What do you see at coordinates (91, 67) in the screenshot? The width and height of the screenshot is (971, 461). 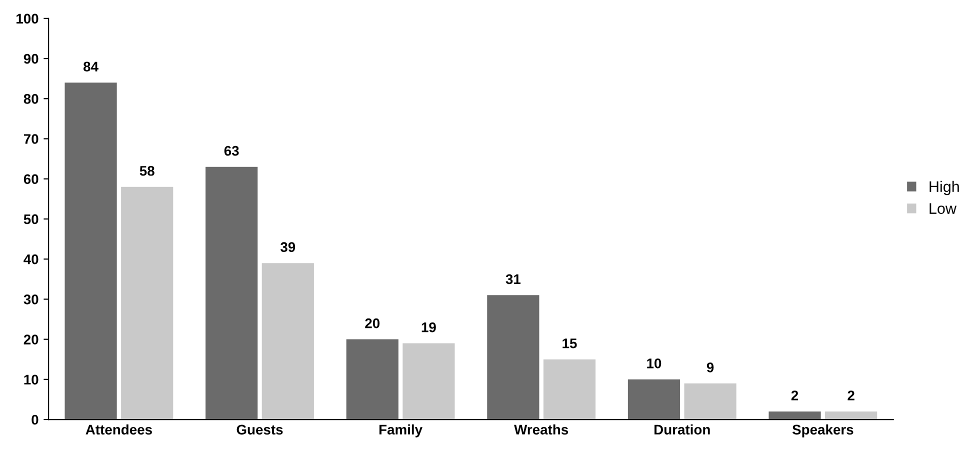 I see `data-label: 84` at bounding box center [91, 67].